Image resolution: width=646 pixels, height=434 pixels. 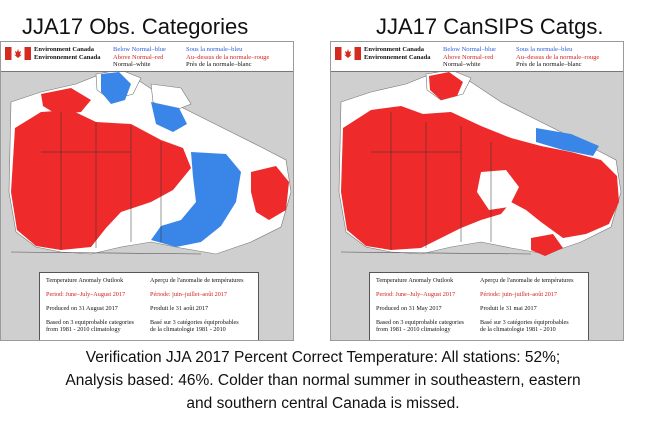 I want to click on produced-en: Produced on 31 May 2017, so click(x=409, y=308).